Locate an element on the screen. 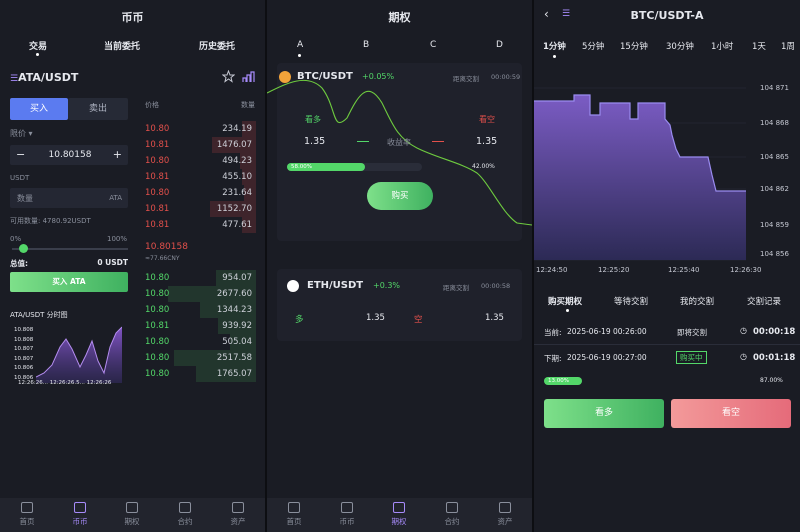 The width and height of the screenshot is (800, 532). short-dash is located at coordinates (438, 141).